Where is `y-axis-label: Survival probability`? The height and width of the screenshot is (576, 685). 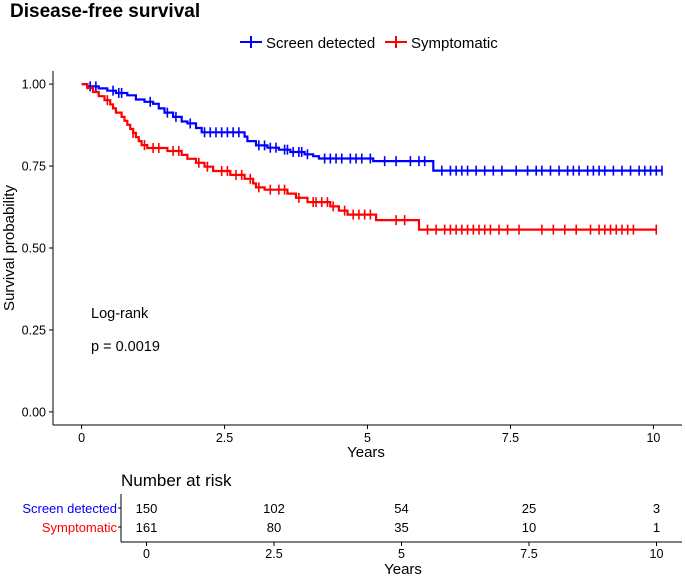
y-axis-label: Survival probability is located at coordinates (9, 248).